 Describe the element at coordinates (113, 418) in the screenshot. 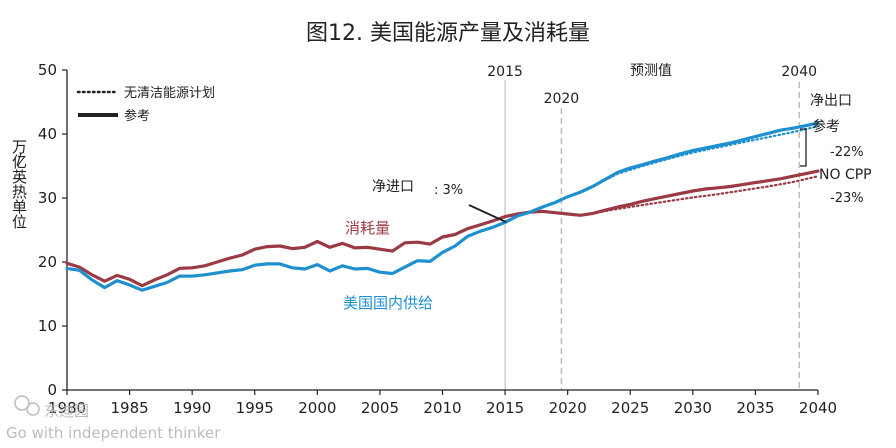

I see `watermark: 东迪园 Go with independent thinker` at that location.